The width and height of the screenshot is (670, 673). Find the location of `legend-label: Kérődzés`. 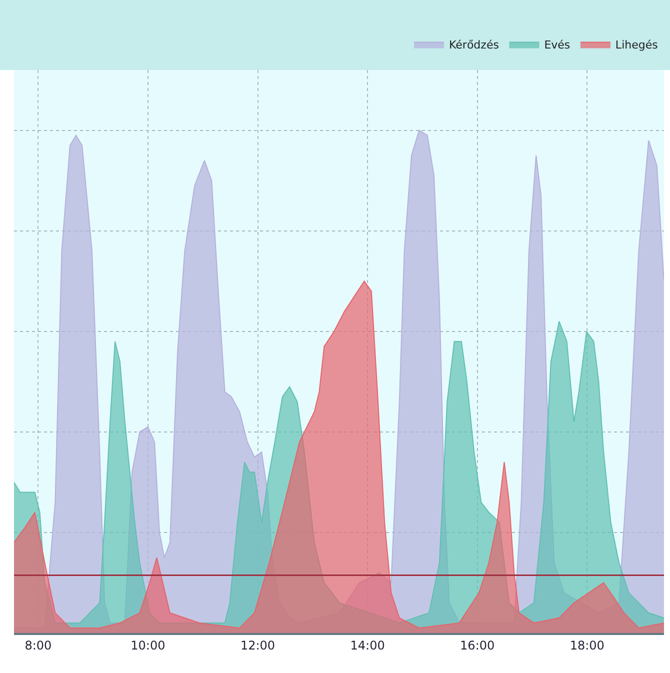

legend-label: Kérődzés is located at coordinates (474, 45).